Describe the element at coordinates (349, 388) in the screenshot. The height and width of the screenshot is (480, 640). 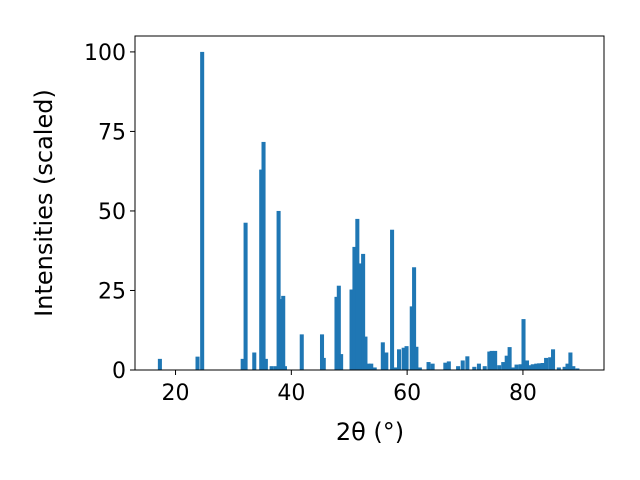
I see `x-axis-ticks: 20 40 60 80` at that location.